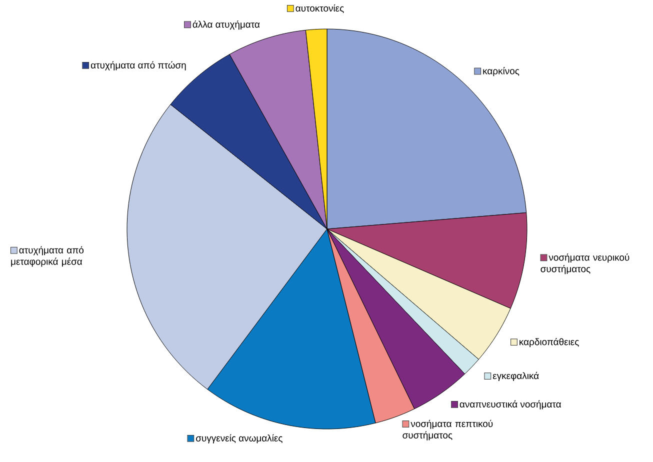  I want to click on legend-label: αυτοκτονίες, so click(320, 9).